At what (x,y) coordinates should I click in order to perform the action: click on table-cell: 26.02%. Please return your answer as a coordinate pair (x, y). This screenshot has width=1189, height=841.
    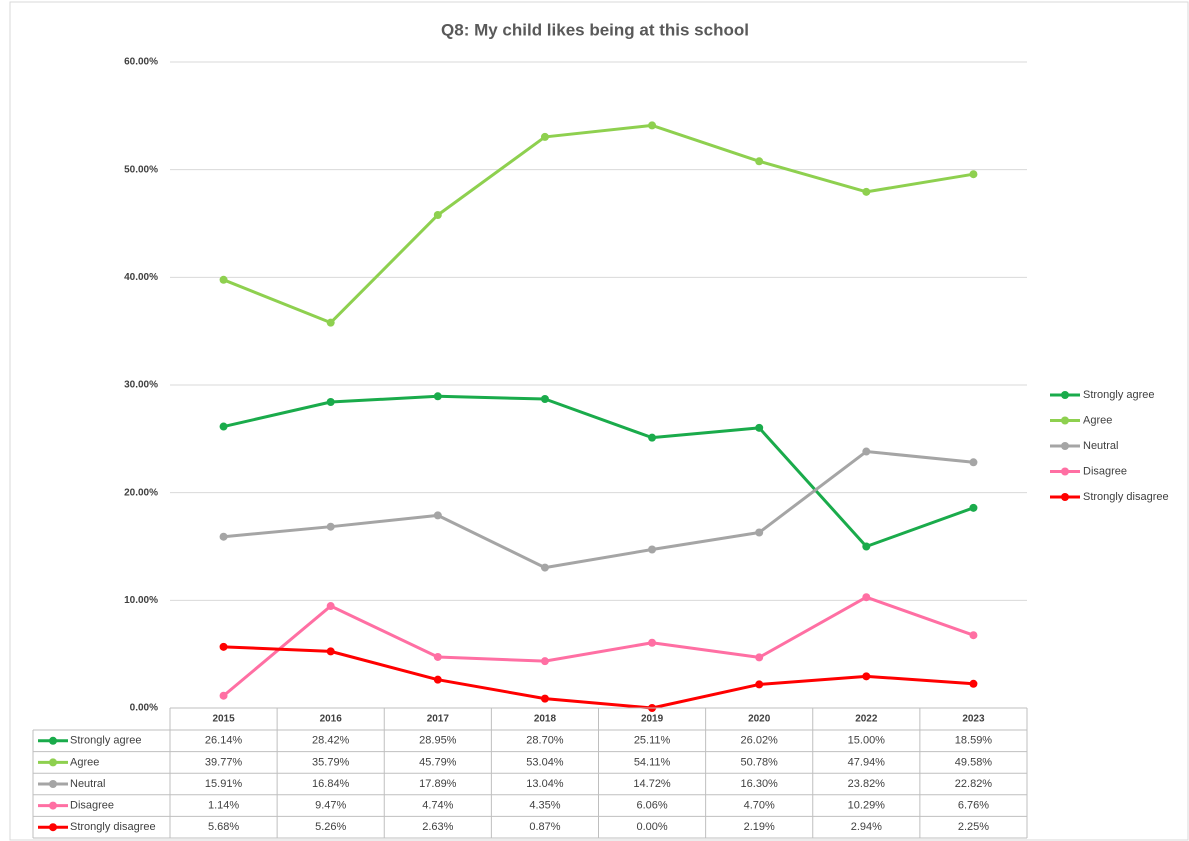
    Looking at the image, I should click on (760, 741).